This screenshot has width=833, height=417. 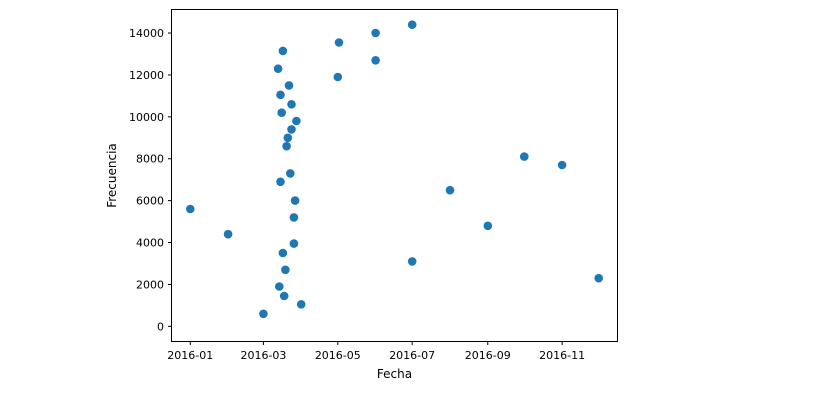 I want to click on y-tick-label: 14000, so click(x=146, y=33).